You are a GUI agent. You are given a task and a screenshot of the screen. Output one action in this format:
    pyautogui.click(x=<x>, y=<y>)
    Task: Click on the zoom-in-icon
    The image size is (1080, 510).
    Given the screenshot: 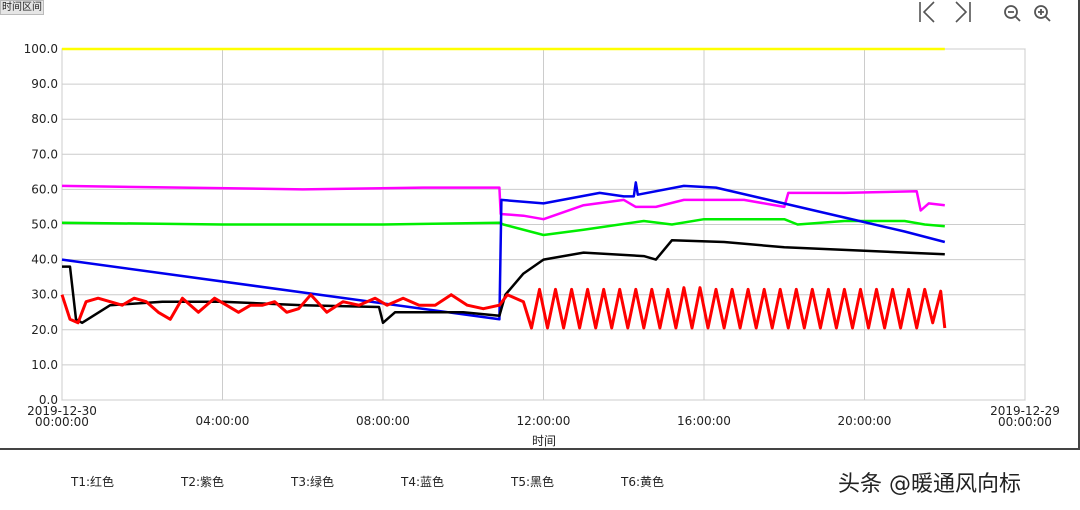 What is the action you would take?
    pyautogui.click(x=1043, y=17)
    